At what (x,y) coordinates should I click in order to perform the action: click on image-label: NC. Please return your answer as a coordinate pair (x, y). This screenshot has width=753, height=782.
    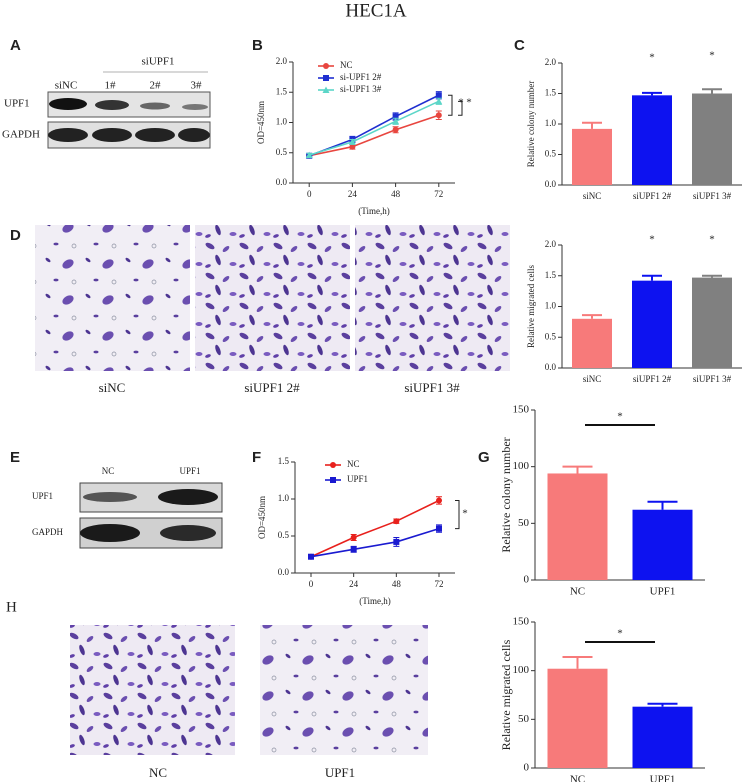
    Looking at the image, I should click on (158, 772).